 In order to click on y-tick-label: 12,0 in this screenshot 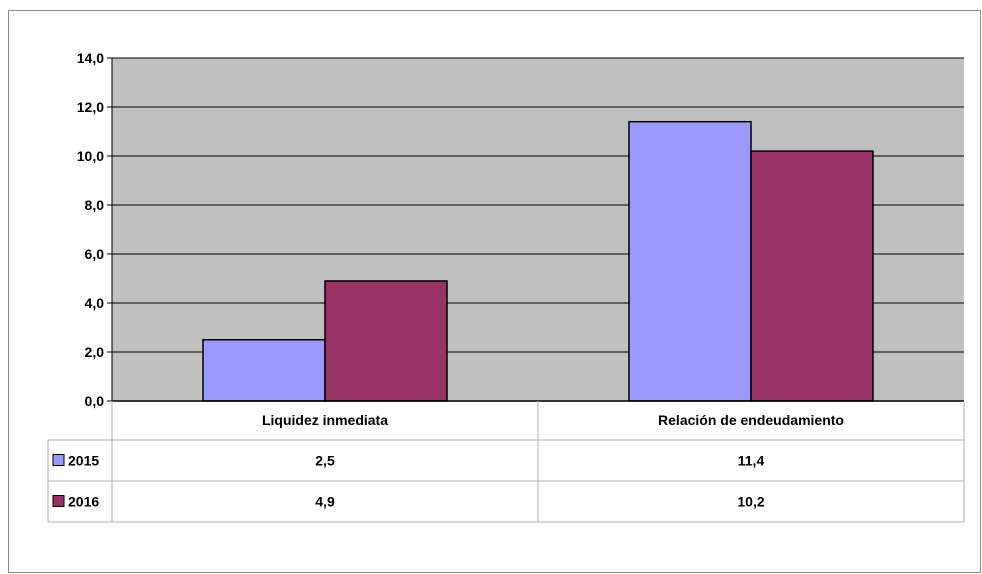, I will do `click(90, 107)`.